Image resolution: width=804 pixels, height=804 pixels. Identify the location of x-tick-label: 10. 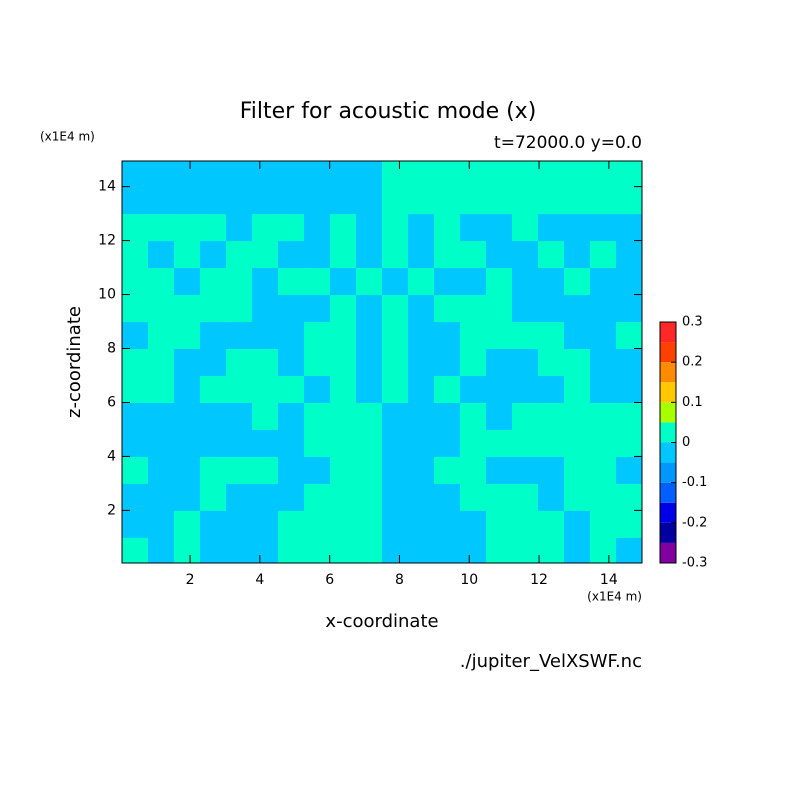
(469, 580).